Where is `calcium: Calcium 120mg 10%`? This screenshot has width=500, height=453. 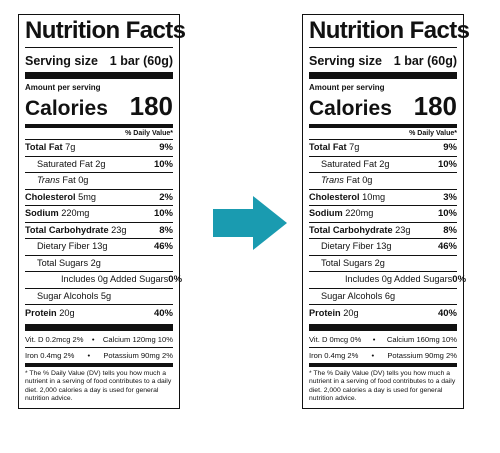 calcium: Calcium 120mg 10% is located at coordinates (137, 339).